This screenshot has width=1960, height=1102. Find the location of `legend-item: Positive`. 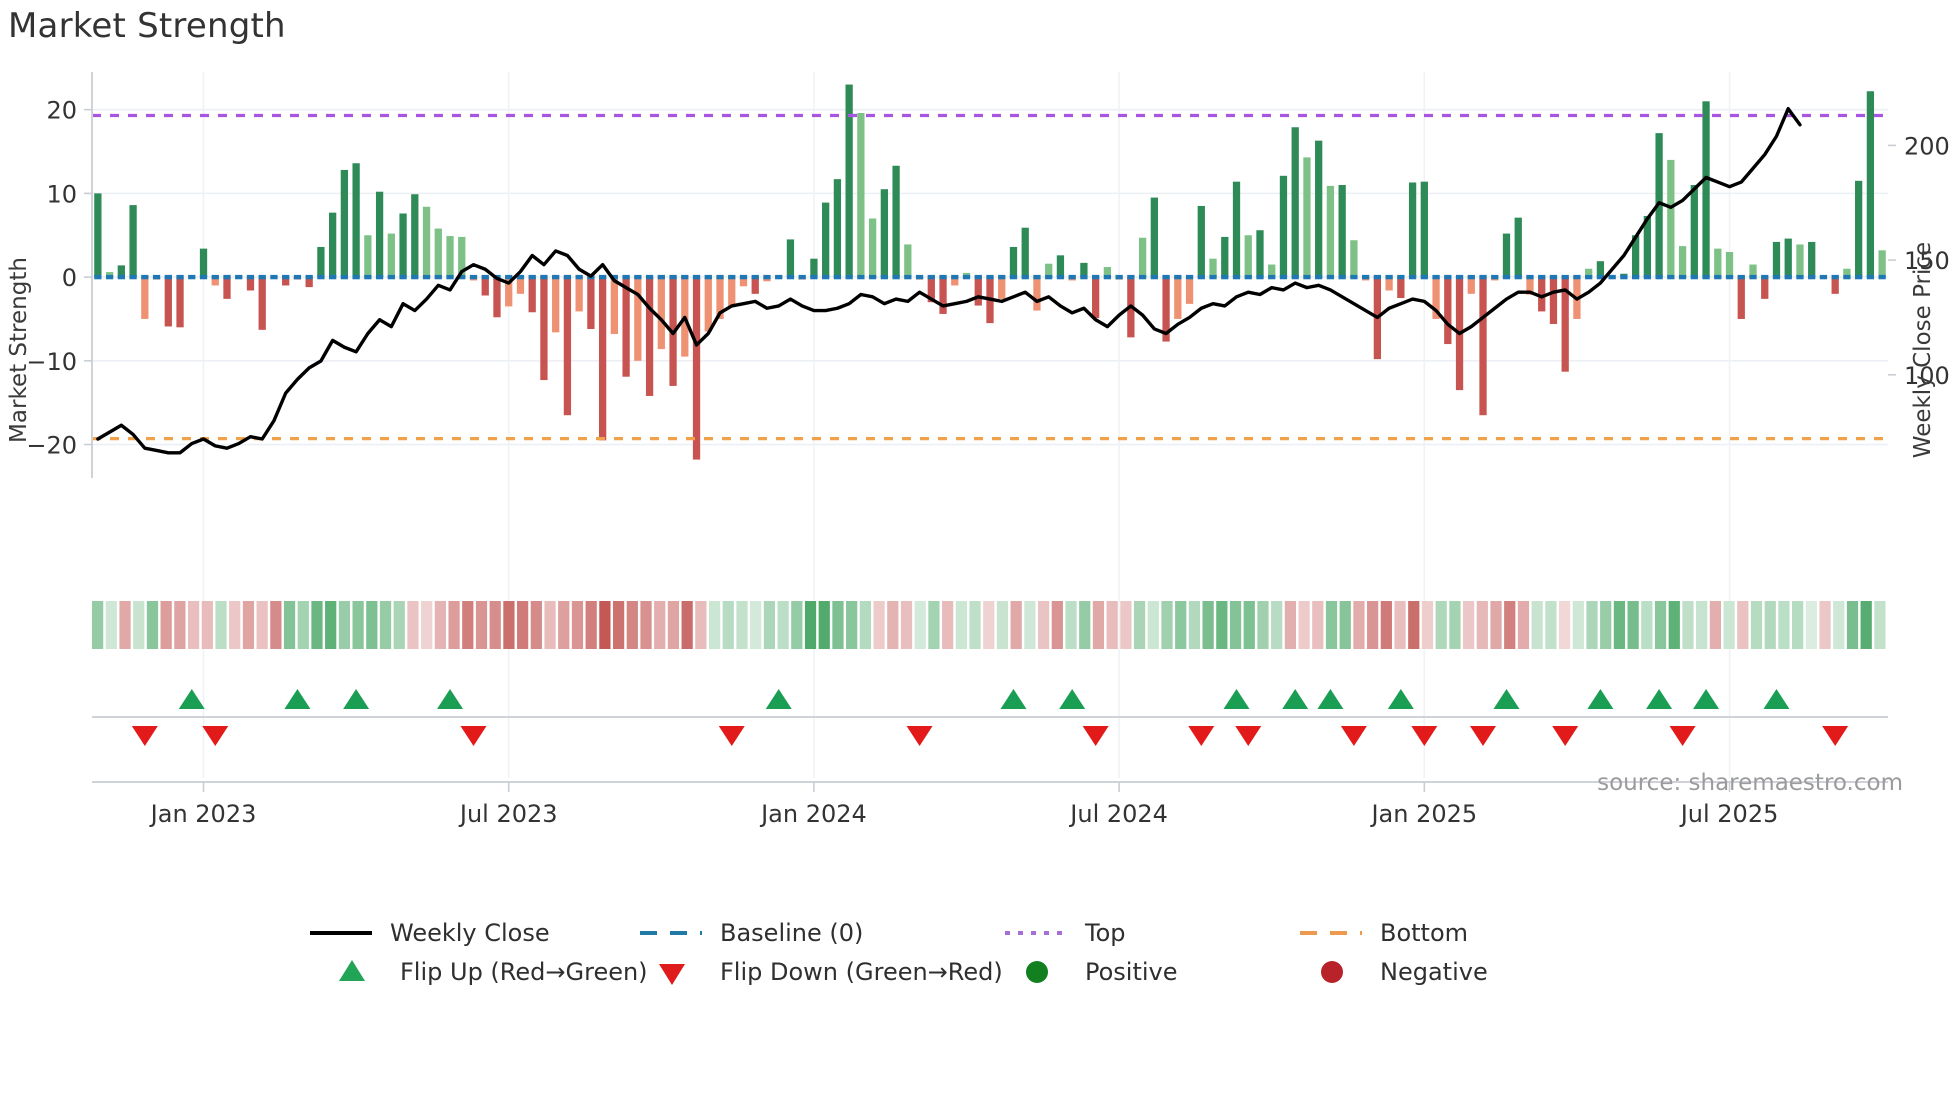

legend-item: Positive is located at coordinates (1102, 972).